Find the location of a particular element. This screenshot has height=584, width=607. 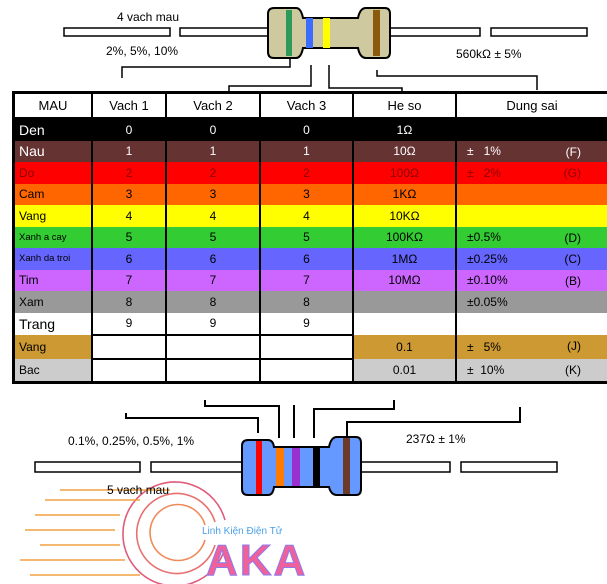

multiplier-cell: 1MΩ is located at coordinates (404, 259).